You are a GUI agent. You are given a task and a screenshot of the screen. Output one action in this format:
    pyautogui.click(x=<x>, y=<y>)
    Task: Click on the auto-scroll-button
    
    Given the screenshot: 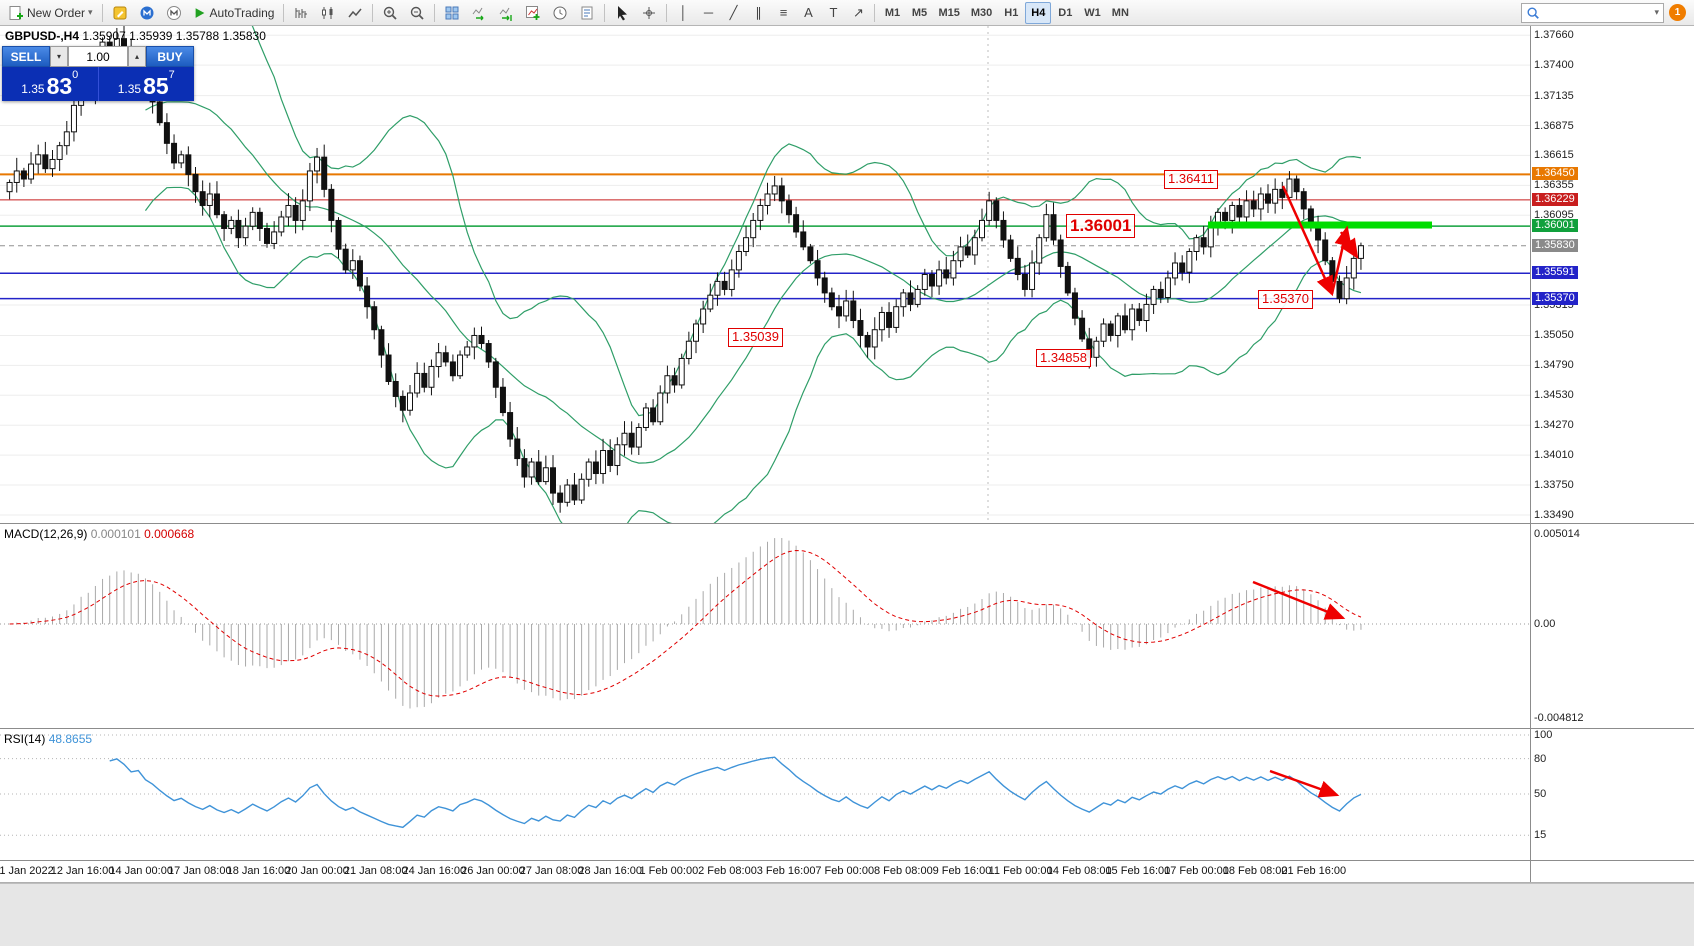 What is the action you would take?
    pyautogui.click(x=479, y=13)
    